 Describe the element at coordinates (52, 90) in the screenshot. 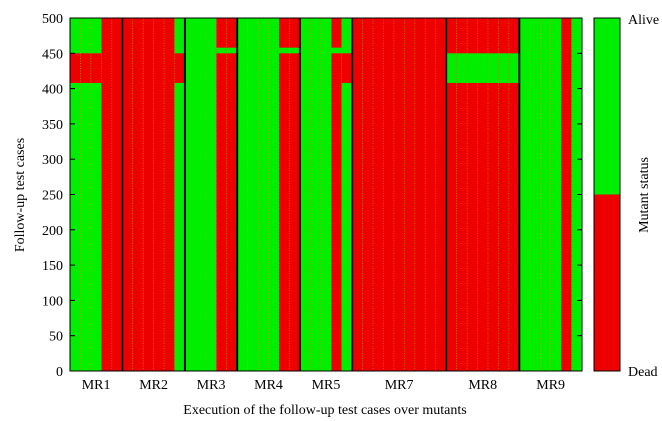

I see `y-tick-label: 400` at that location.